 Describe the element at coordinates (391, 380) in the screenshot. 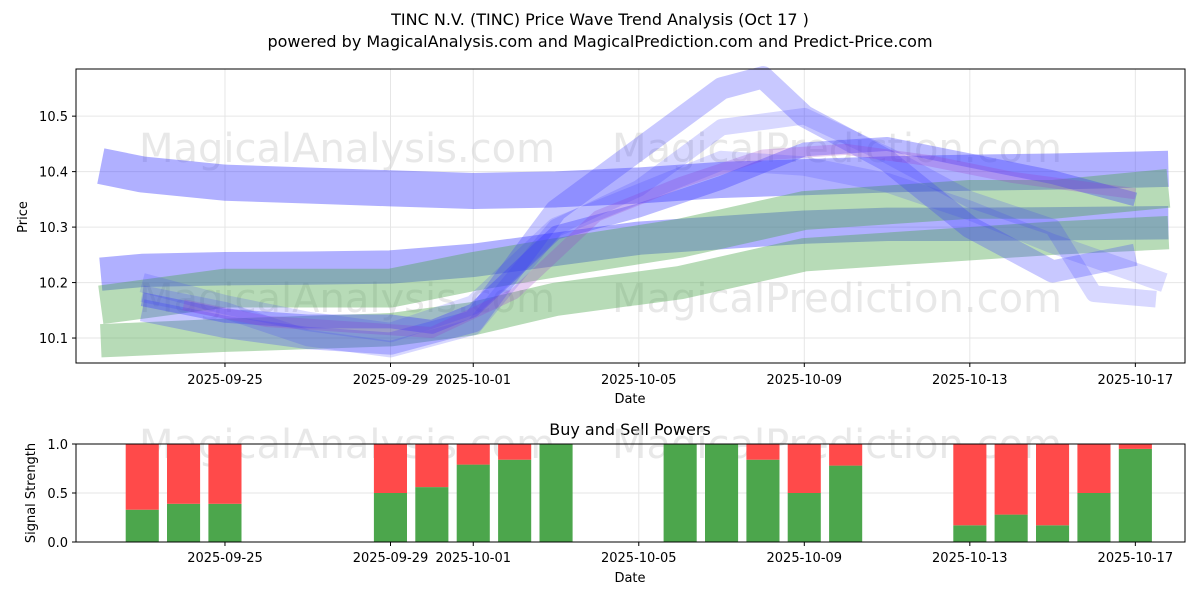

I see `price-x-tick-label: 2025-09-29` at that location.